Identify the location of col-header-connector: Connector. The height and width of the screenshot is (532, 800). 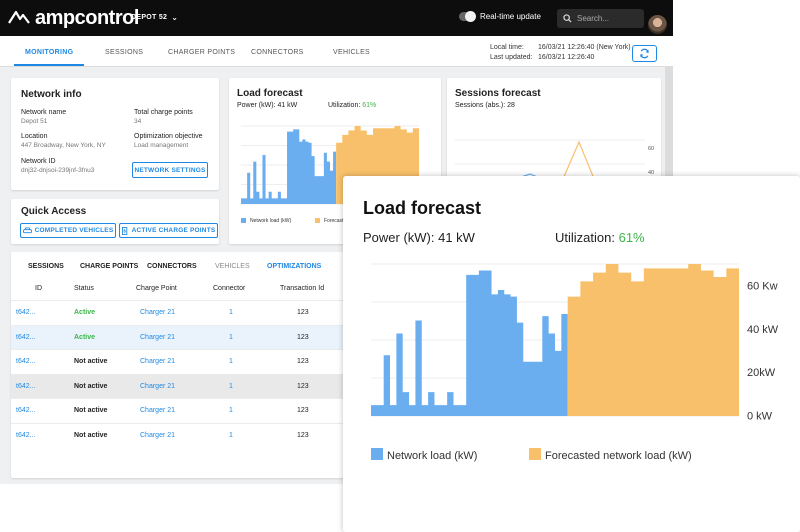
(229, 288).